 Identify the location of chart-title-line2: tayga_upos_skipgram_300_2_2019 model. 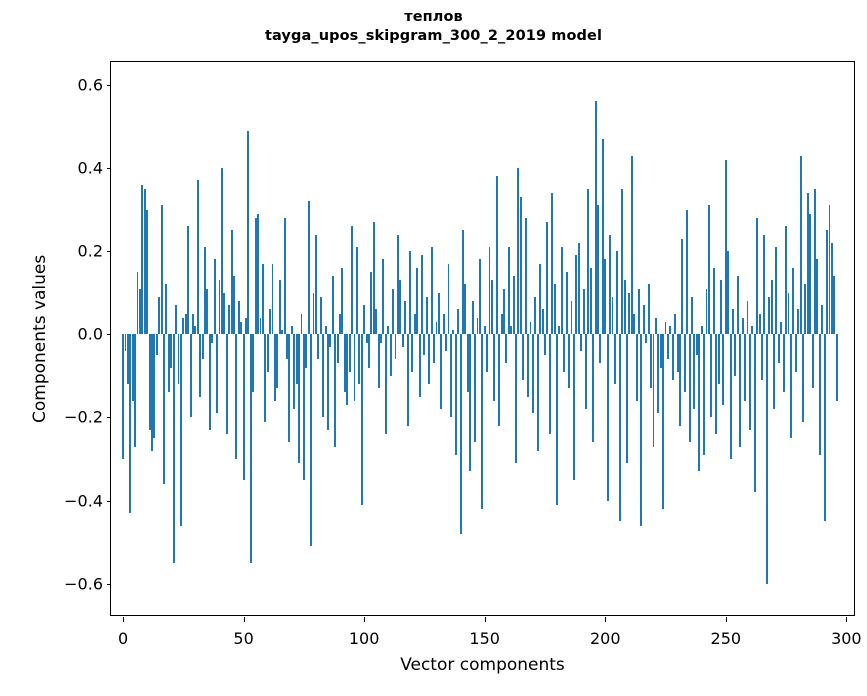
(433, 36).